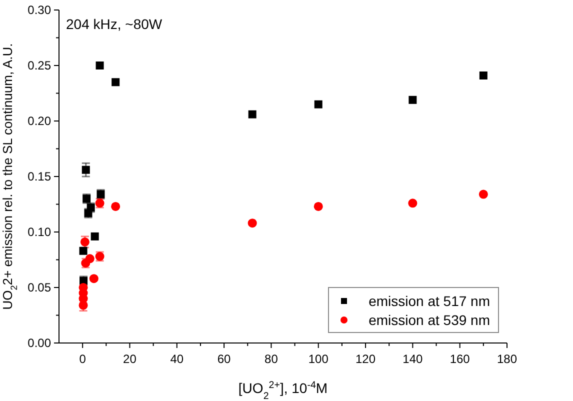 This screenshot has height=401, width=573. Describe the element at coordinates (507, 359) in the screenshot. I see `x-tick-label: 180` at that location.